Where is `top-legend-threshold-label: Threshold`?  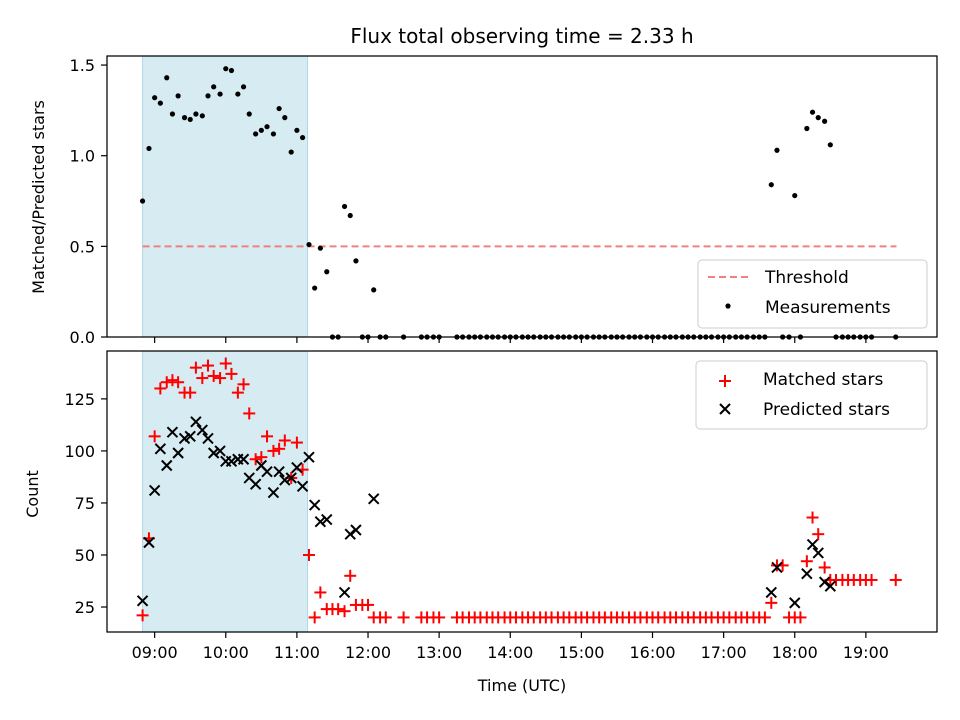
top-legend-threshold-label: Threshold is located at coordinates (806, 278).